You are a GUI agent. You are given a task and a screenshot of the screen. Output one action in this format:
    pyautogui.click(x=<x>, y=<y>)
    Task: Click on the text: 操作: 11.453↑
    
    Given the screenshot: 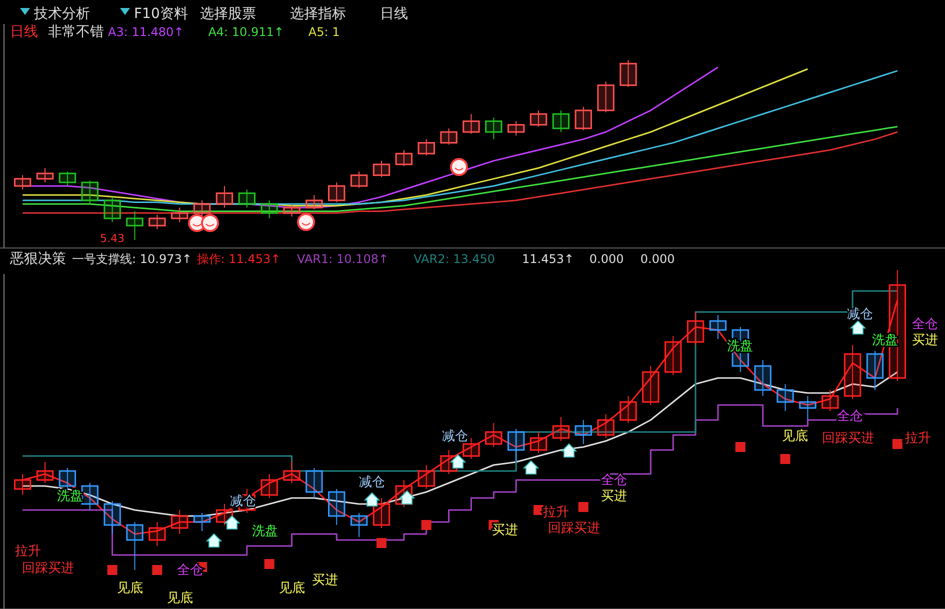 What is the action you would take?
    pyautogui.click(x=238, y=259)
    